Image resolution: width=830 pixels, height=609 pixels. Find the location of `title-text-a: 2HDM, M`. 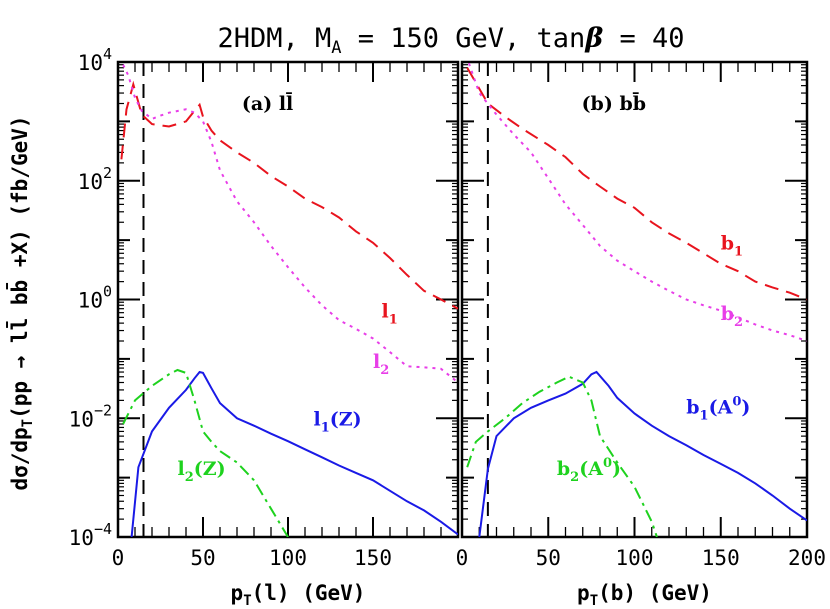

title-text-a: 2HDM, M is located at coordinates (274, 38).